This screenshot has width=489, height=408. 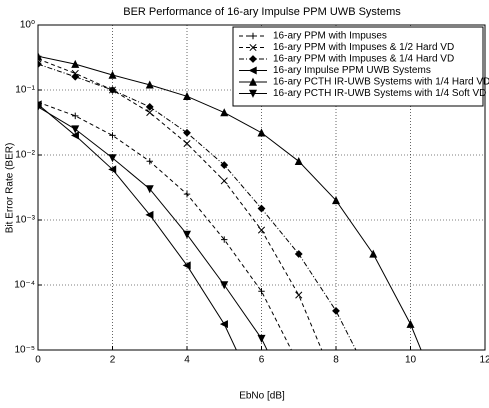 What do you see at coordinates (262, 396) in the screenshot?
I see `x-axis-label: EbNo [dB]` at bounding box center [262, 396].